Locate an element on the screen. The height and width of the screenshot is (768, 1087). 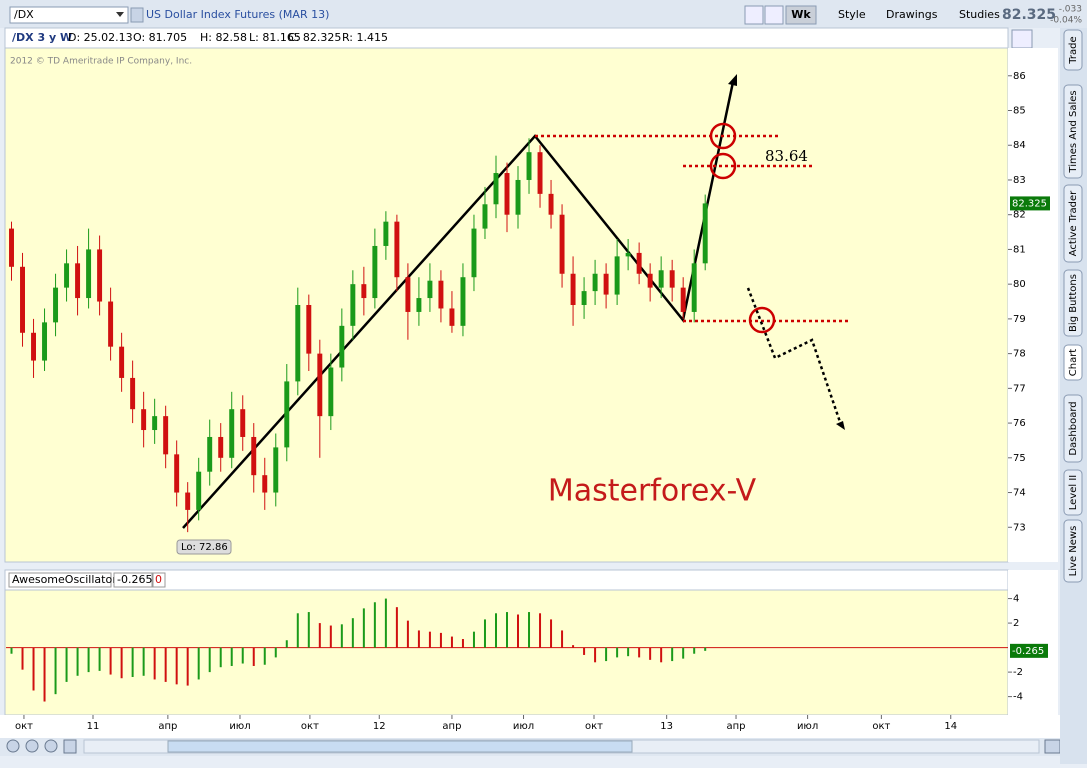
study-name: AwesomeOscillator is located at coordinates (64, 579).